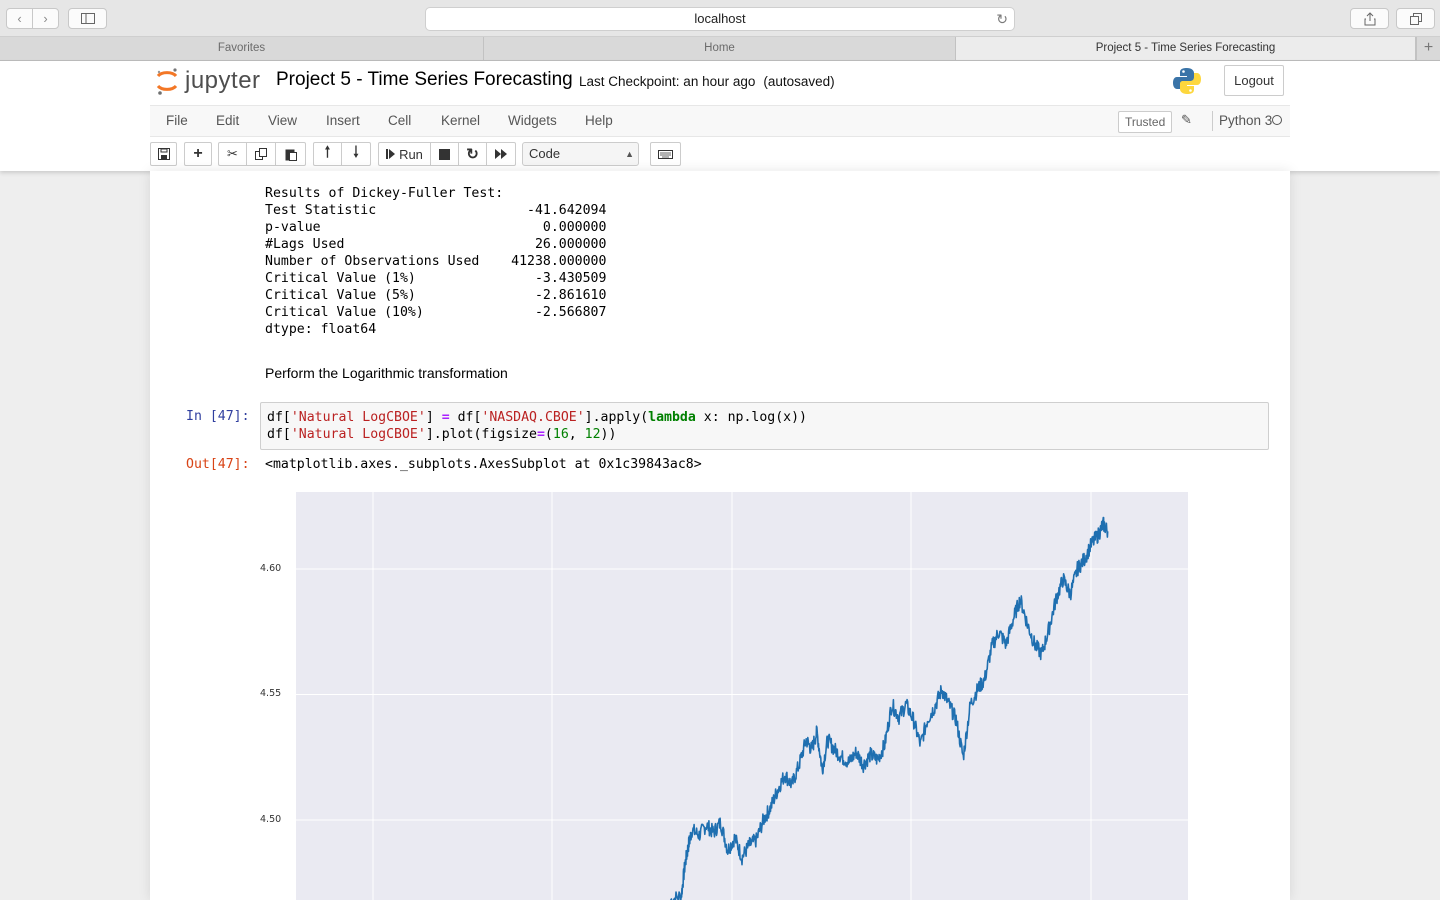  I want to click on tab-home: Home, so click(720, 48).